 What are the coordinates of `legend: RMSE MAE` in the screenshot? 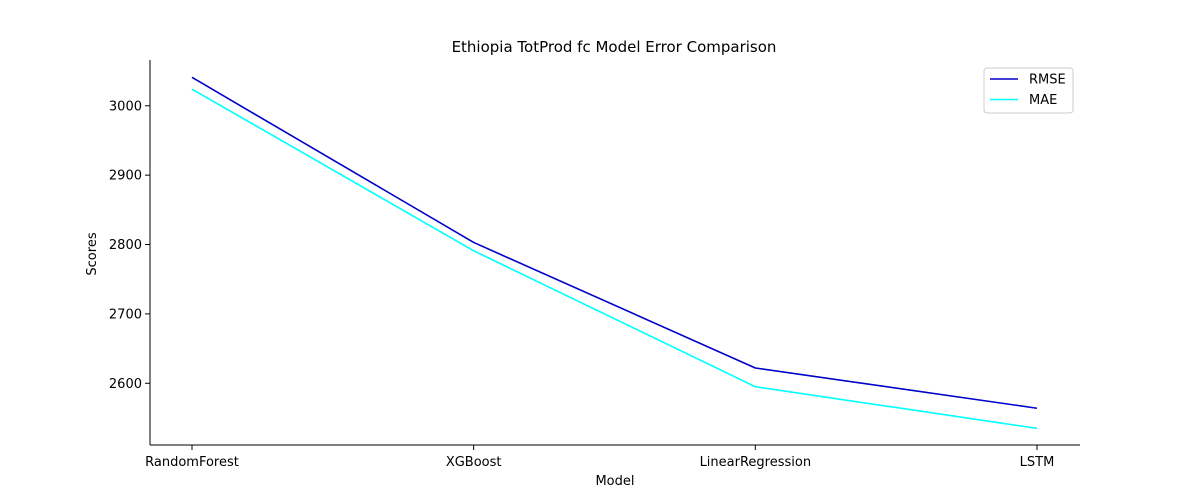 It's located at (1028, 90).